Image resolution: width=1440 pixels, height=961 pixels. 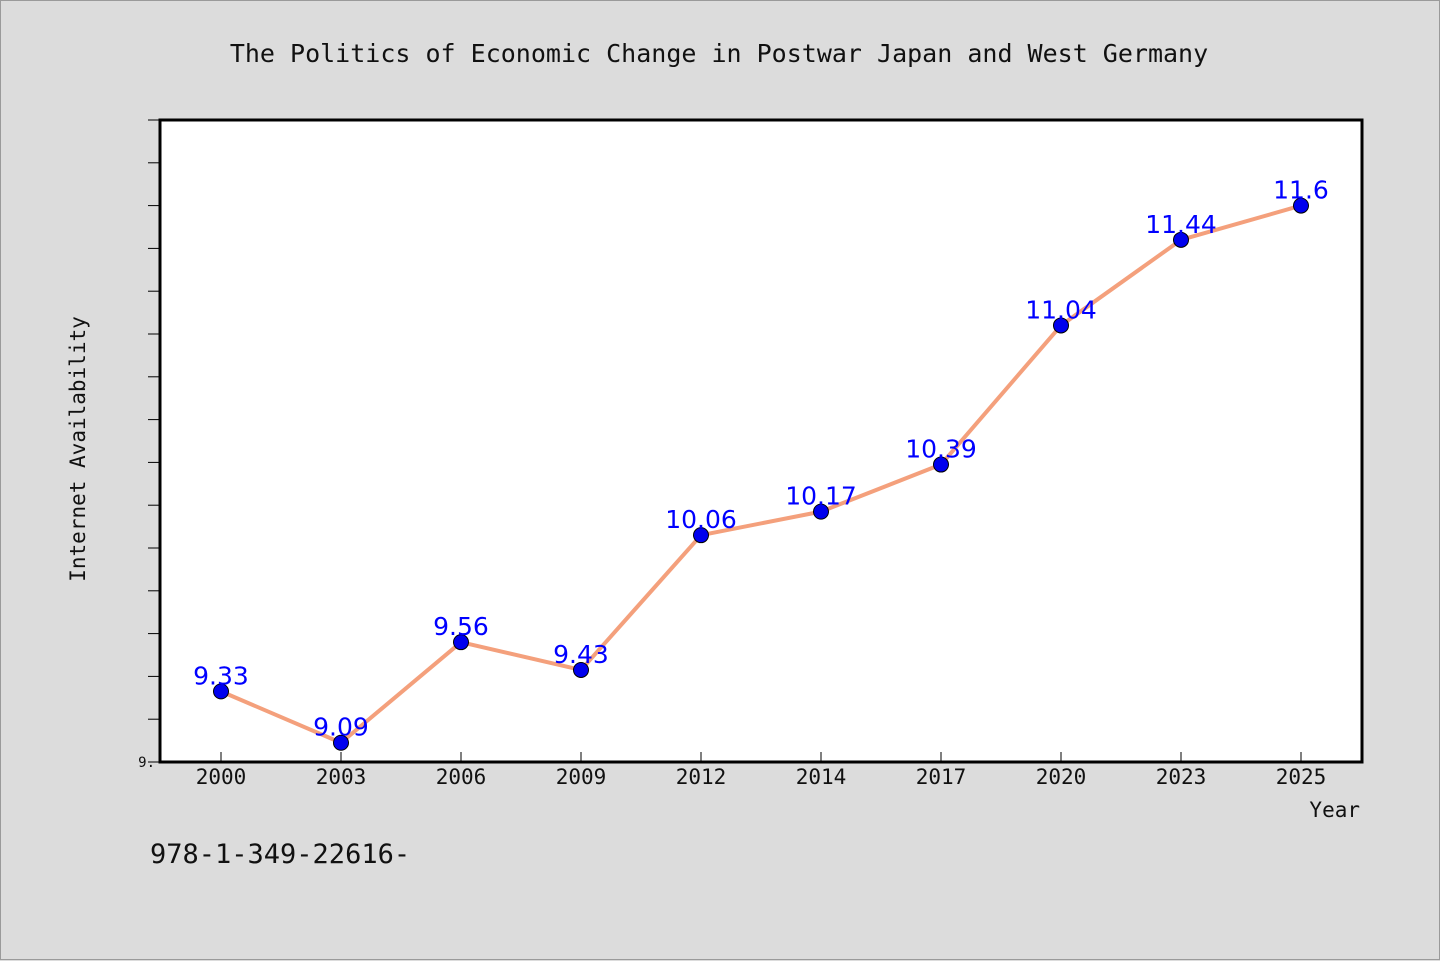 What do you see at coordinates (221, 777) in the screenshot?
I see `x-tick-label: 2000` at bounding box center [221, 777].